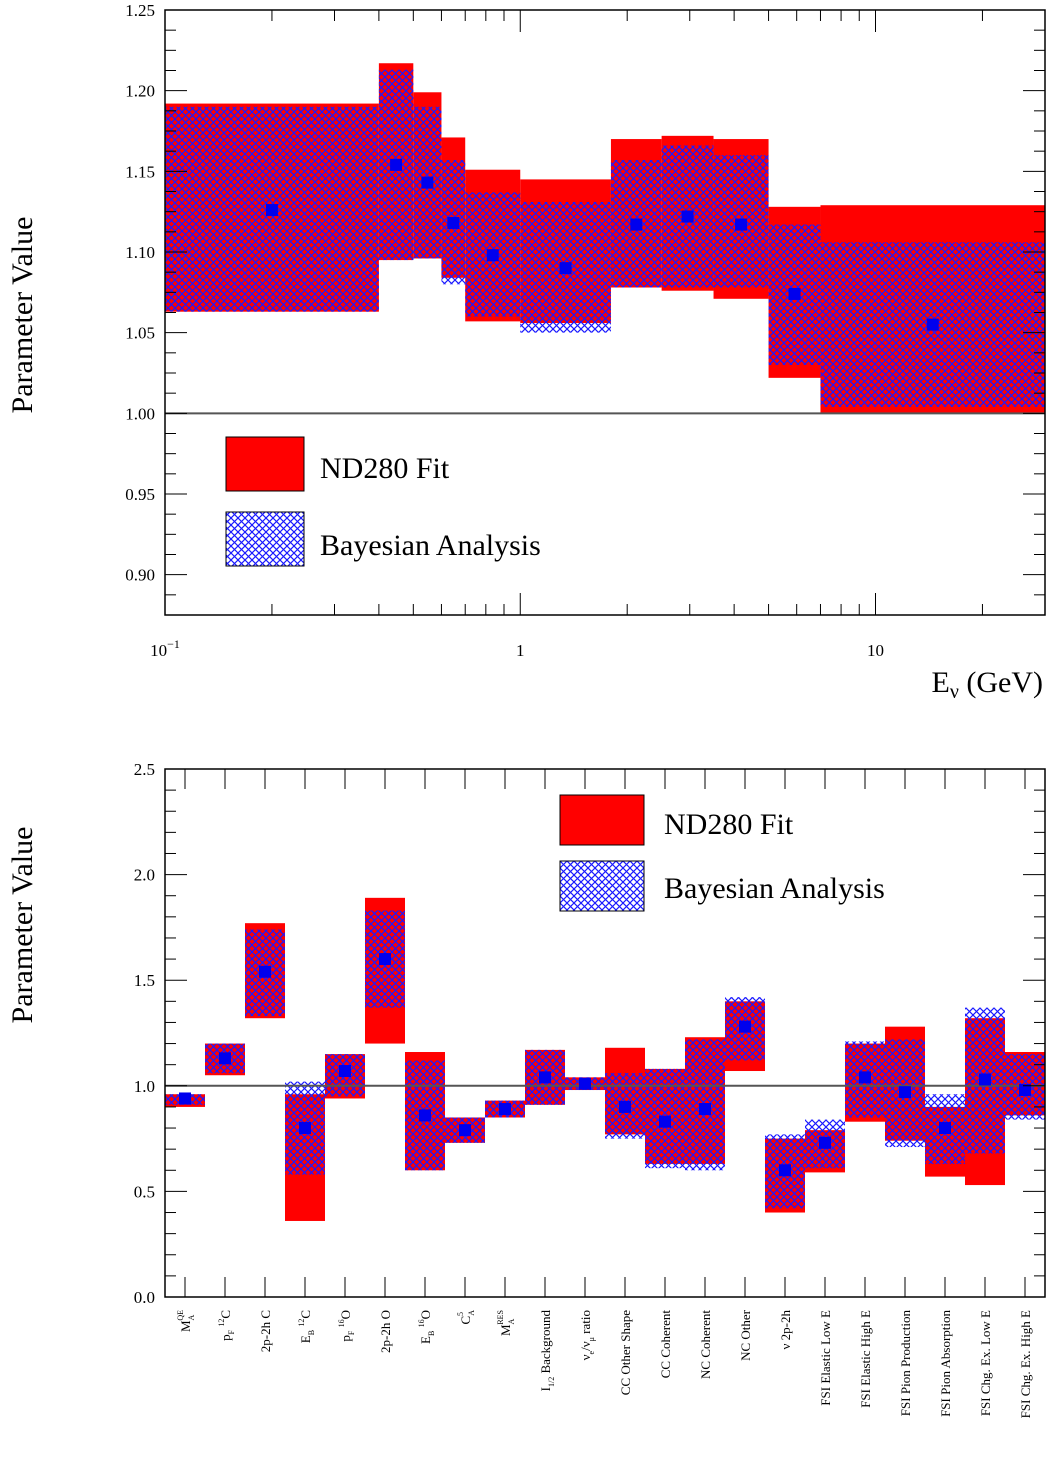 The image size is (1050, 1460). Describe the element at coordinates (306, 1326) in the screenshot. I see `category-label-3: EB 12C` at that location.